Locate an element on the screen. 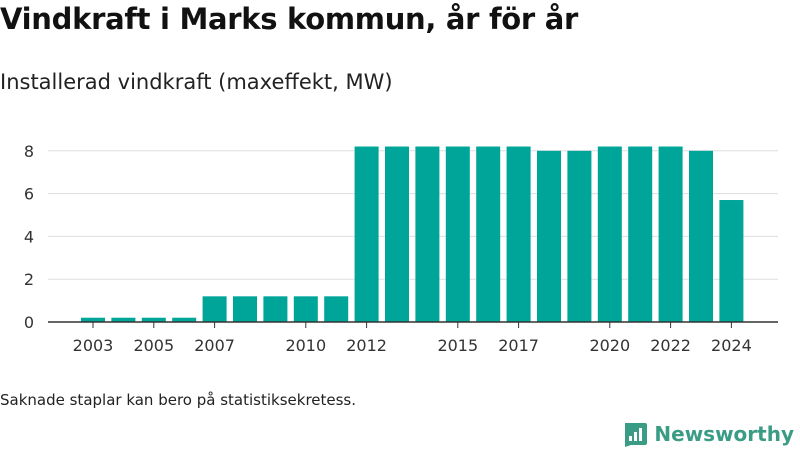 This screenshot has width=800, height=450. bar-2019 is located at coordinates (579, 236).